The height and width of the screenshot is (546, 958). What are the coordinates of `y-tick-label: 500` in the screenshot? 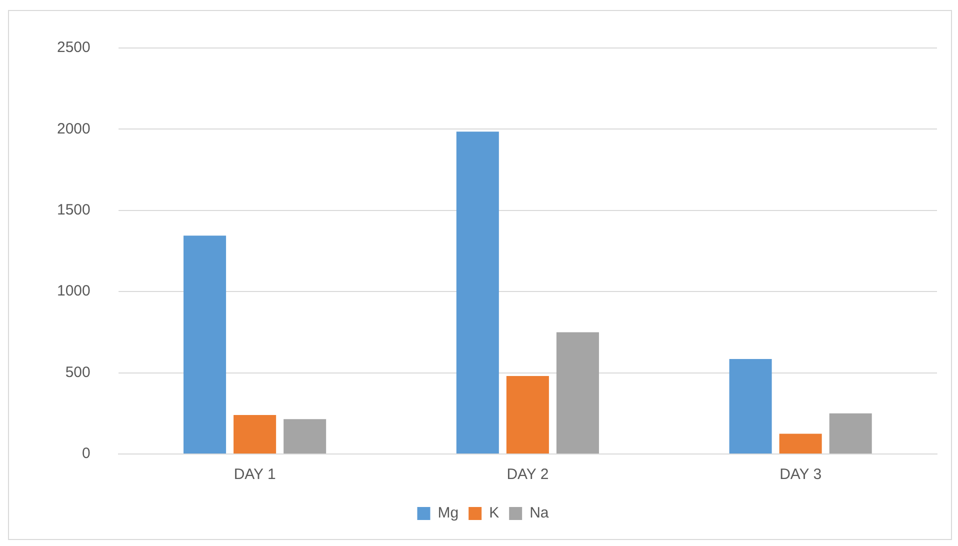 It's located at (77, 372).